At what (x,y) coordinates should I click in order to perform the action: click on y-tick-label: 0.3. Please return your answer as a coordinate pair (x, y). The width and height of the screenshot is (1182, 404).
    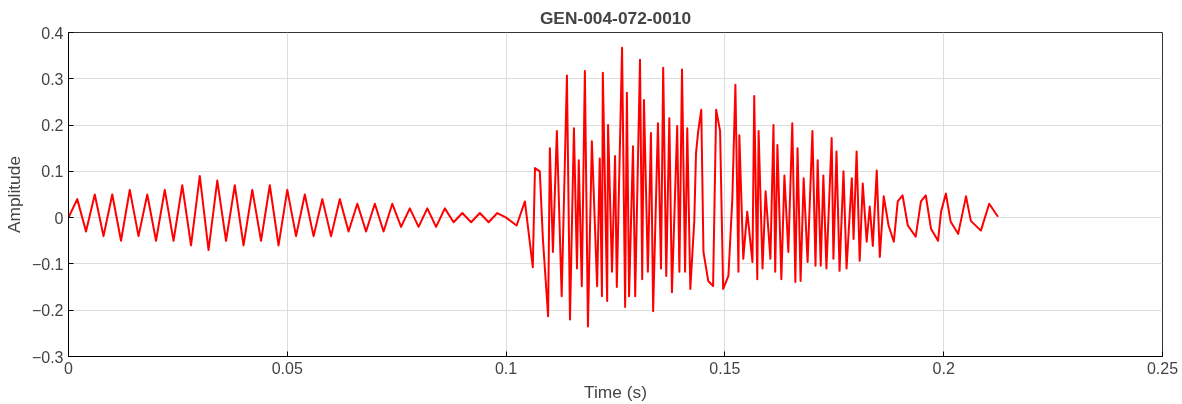
    Looking at the image, I should click on (52, 79).